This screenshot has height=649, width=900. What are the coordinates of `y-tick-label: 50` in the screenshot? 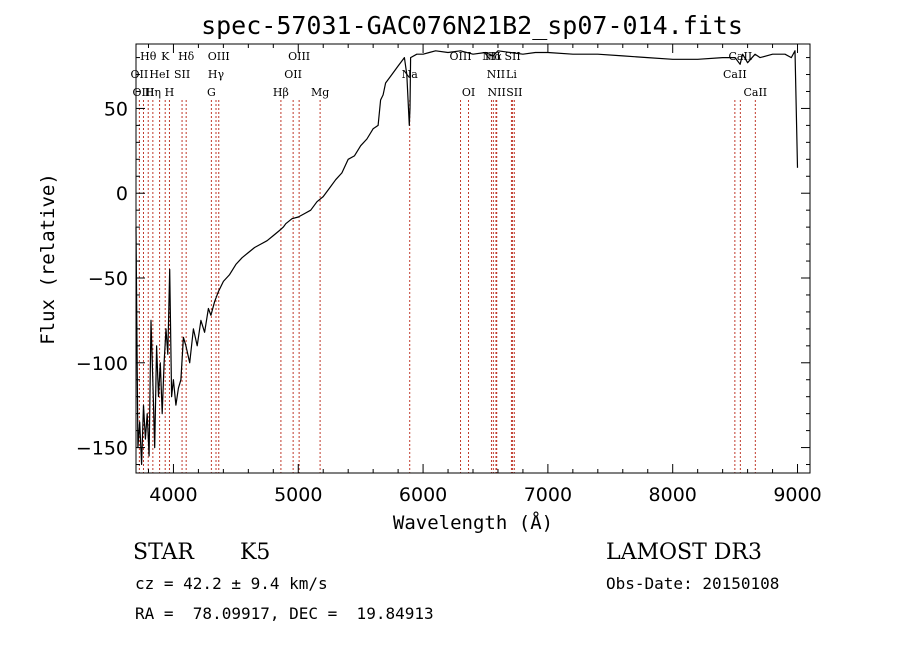 It's located at (116, 109).